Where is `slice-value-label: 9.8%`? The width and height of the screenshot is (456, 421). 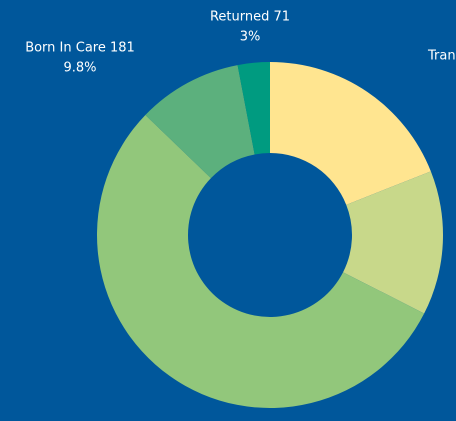 slice-value-label: 9.8% is located at coordinates (79, 68).